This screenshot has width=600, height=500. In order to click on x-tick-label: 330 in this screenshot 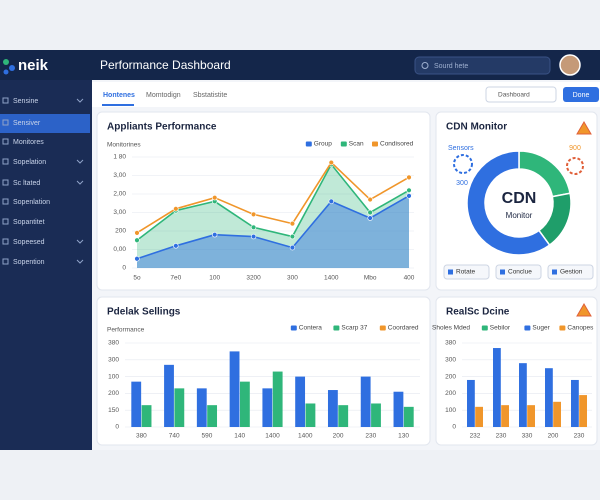, I will do `click(527, 436)`.